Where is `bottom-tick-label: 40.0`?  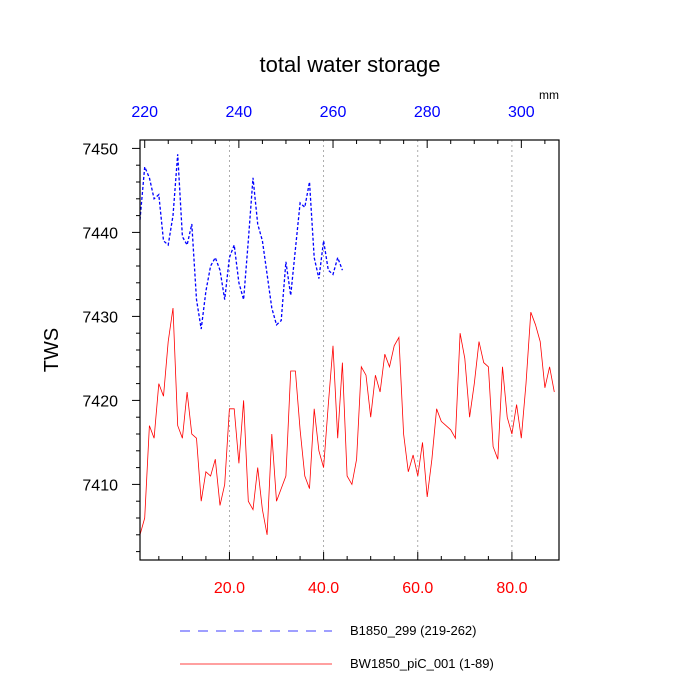
bottom-tick-label: 40.0 is located at coordinates (323, 588).